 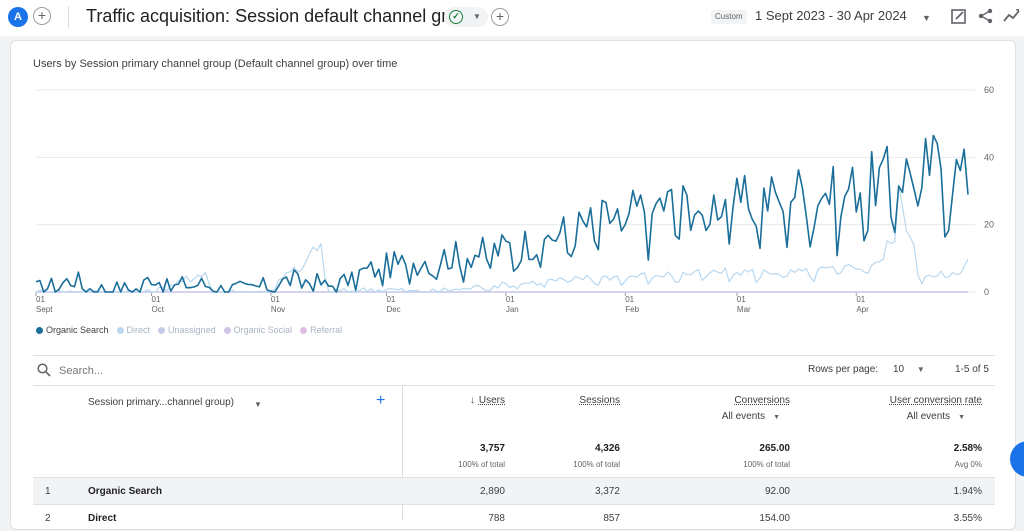 I want to click on search-icon, so click(x=44, y=370).